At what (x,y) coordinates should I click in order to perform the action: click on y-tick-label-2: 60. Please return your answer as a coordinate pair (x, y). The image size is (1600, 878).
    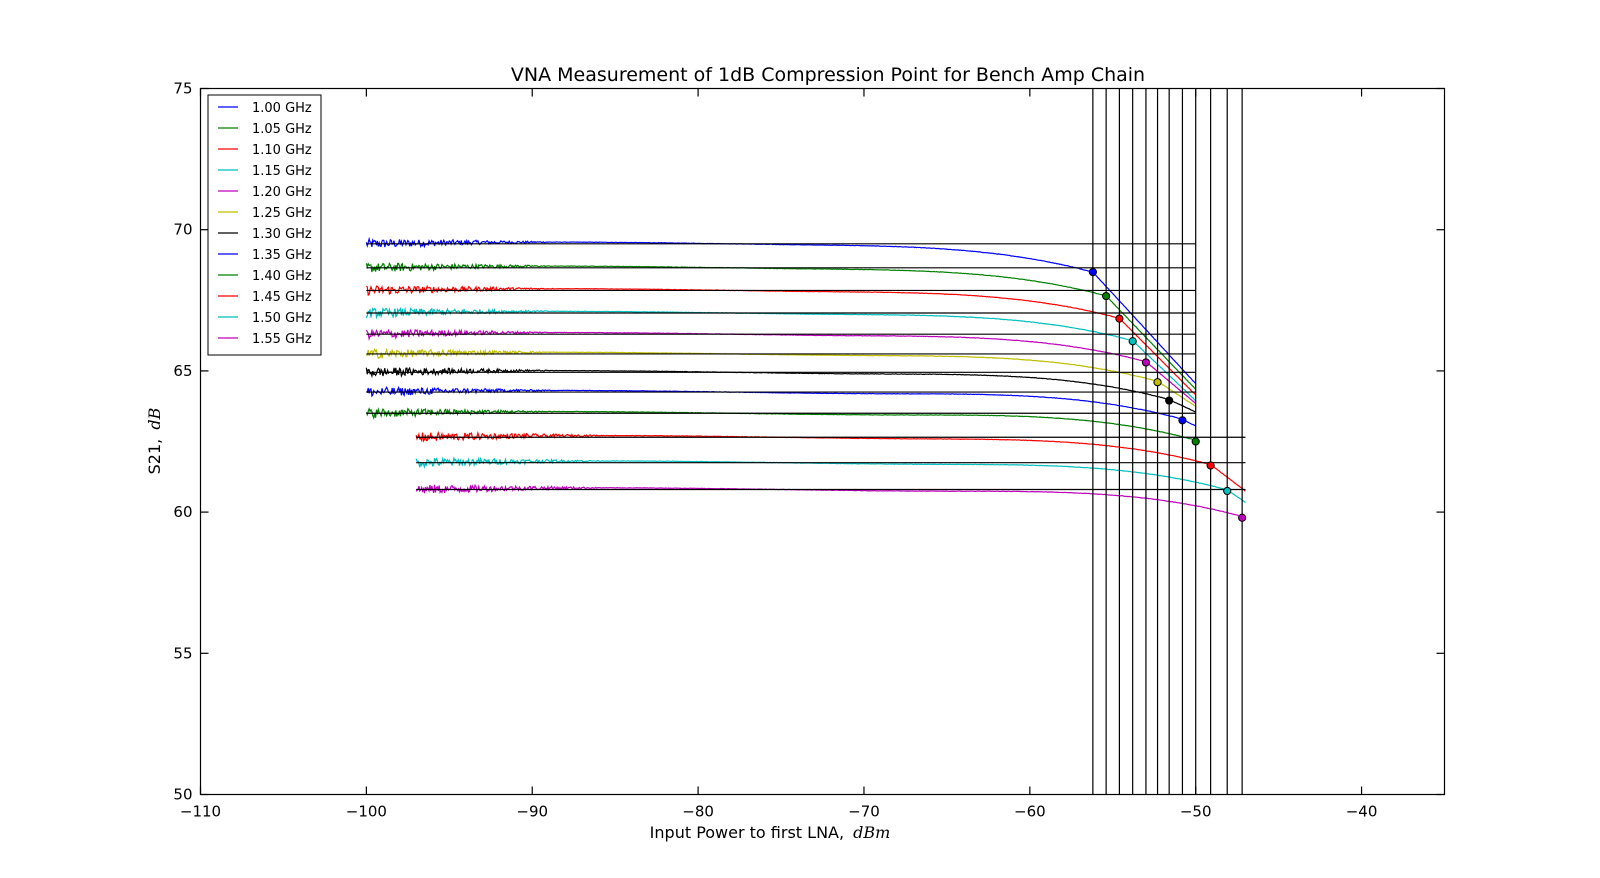
    Looking at the image, I should click on (182, 512).